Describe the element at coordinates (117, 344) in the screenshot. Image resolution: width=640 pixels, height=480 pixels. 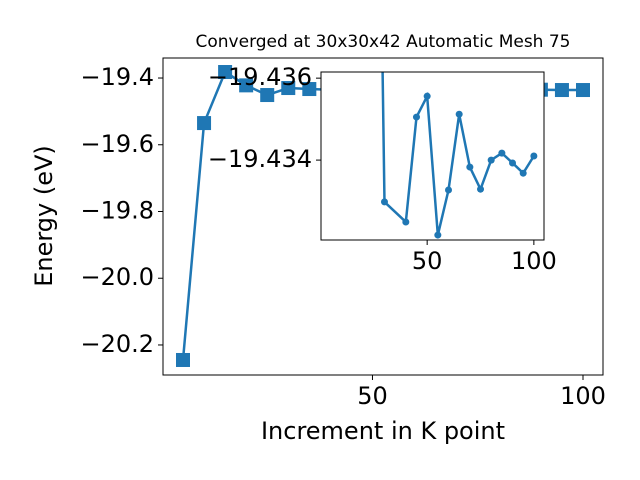
I see `y-tick-label: −20.2` at that location.